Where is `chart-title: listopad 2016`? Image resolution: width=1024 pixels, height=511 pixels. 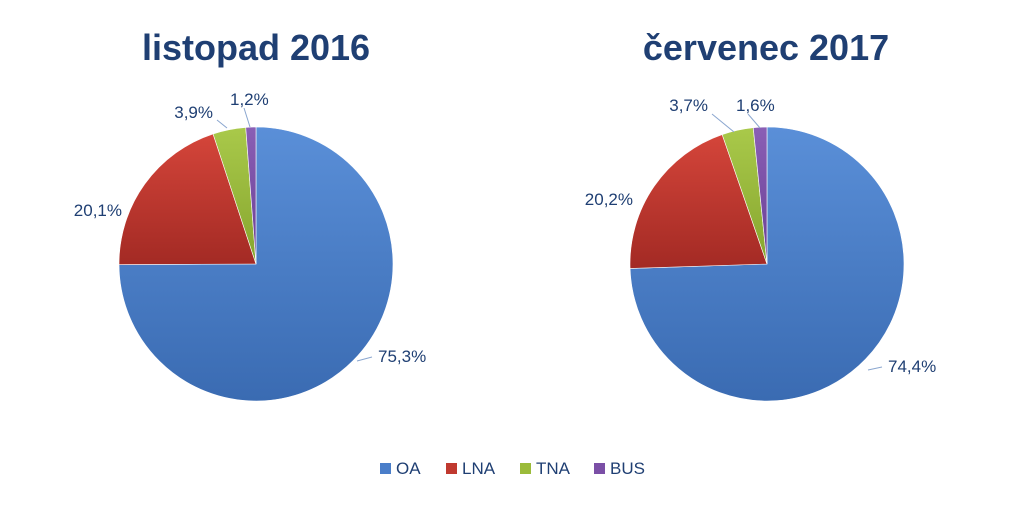 chart-title: listopad 2016 is located at coordinates (256, 47).